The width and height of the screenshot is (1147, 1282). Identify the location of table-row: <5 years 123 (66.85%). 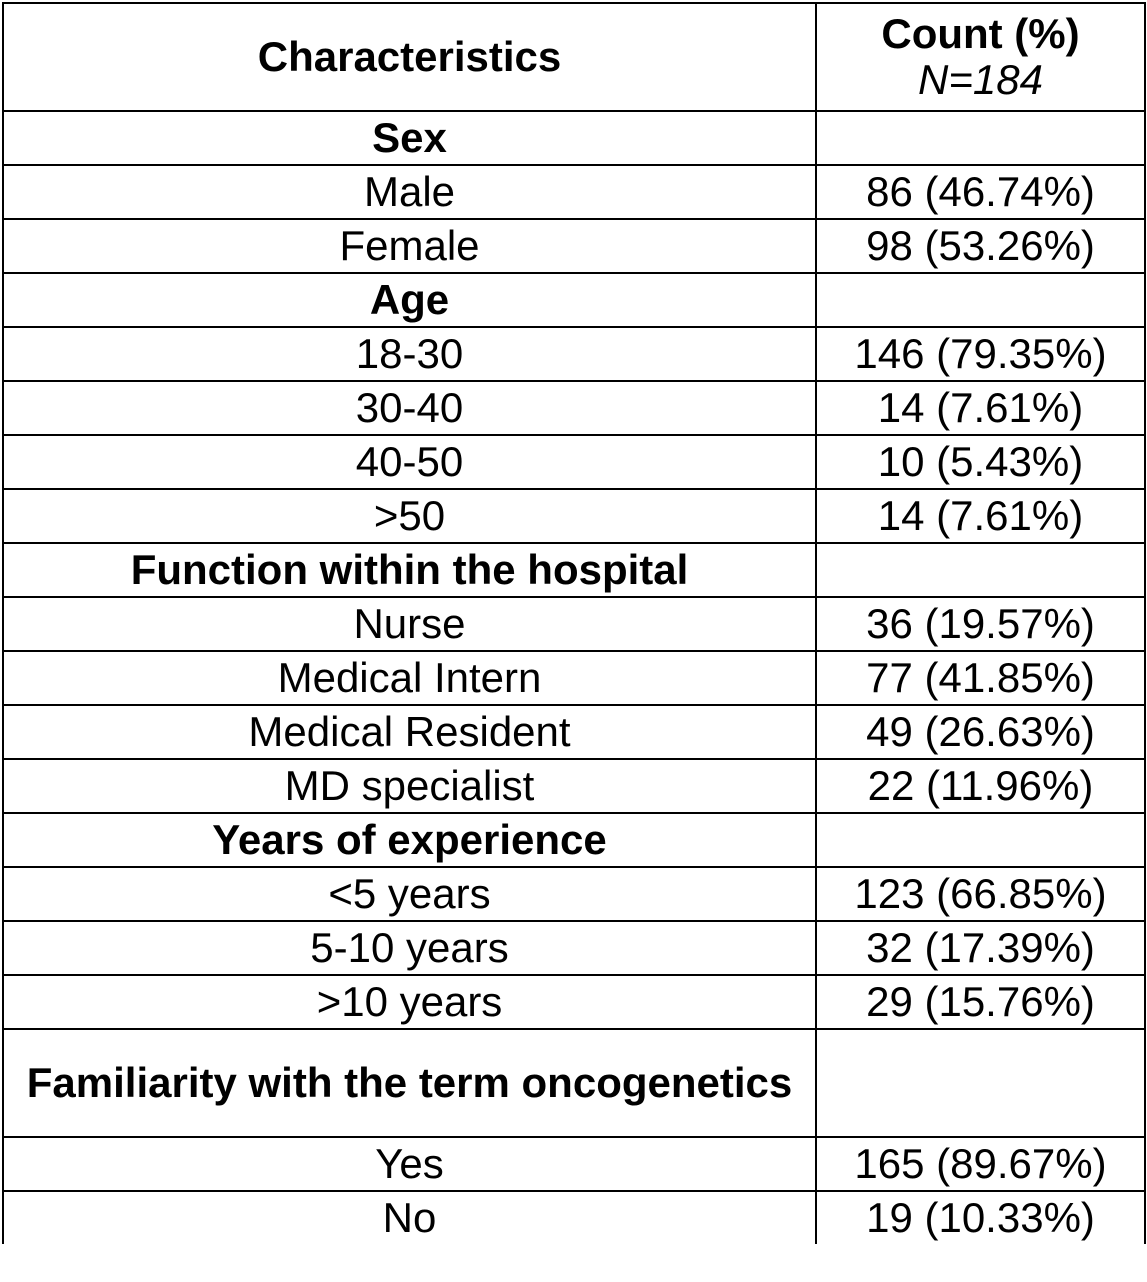
(574, 894).